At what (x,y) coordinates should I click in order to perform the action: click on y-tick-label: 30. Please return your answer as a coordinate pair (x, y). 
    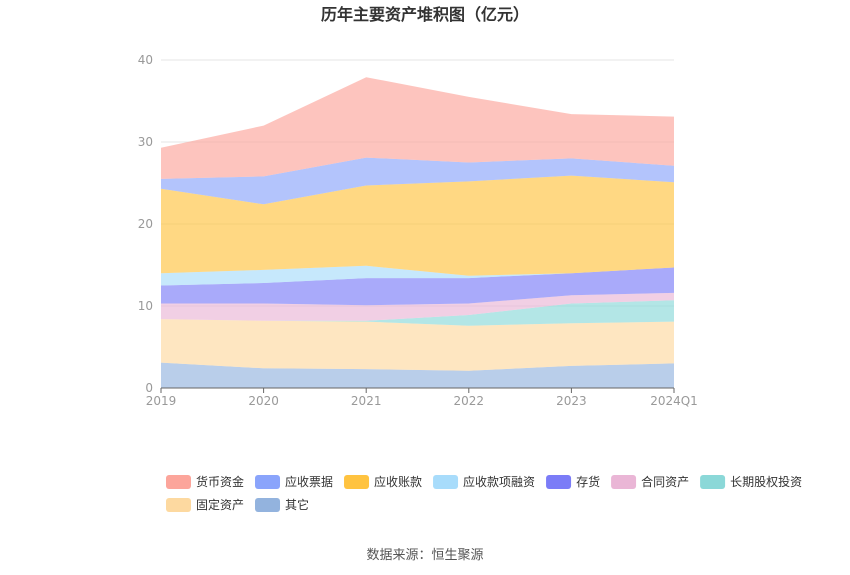
    Looking at the image, I should click on (145, 142).